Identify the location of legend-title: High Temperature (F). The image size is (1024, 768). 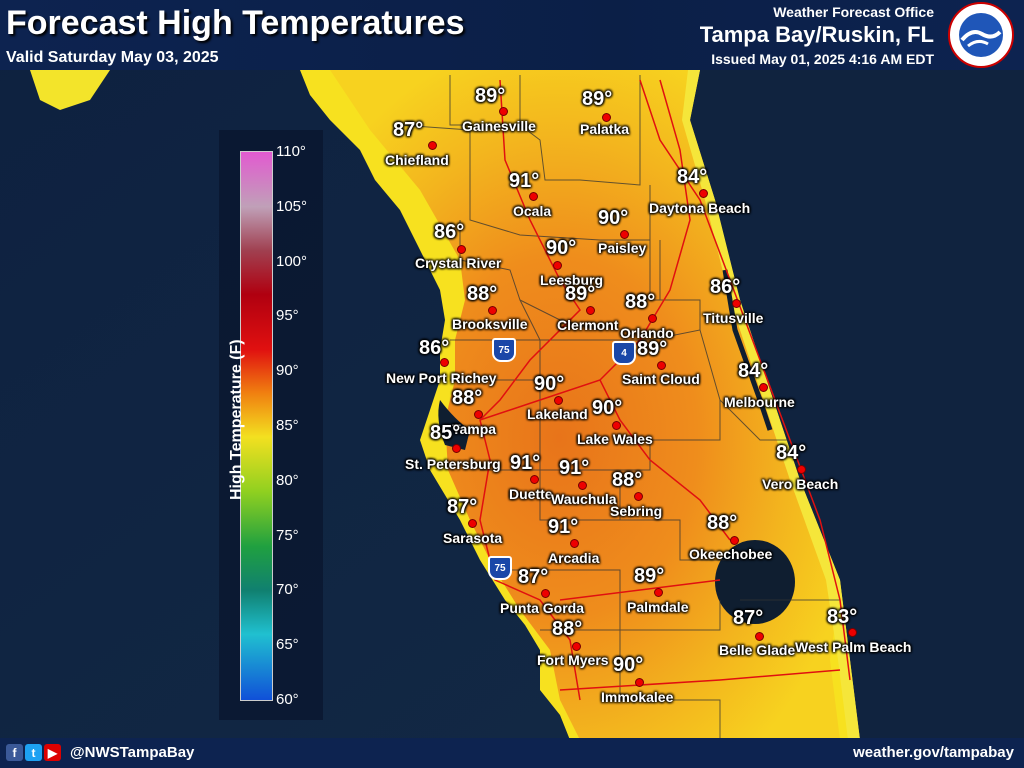
(236, 419).